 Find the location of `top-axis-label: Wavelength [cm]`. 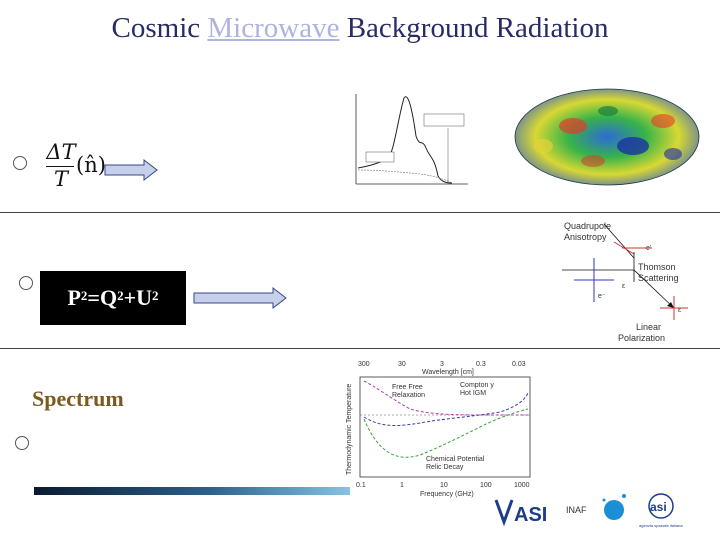

top-axis-label: Wavelength [cm] is located at coordinates (448, 372).